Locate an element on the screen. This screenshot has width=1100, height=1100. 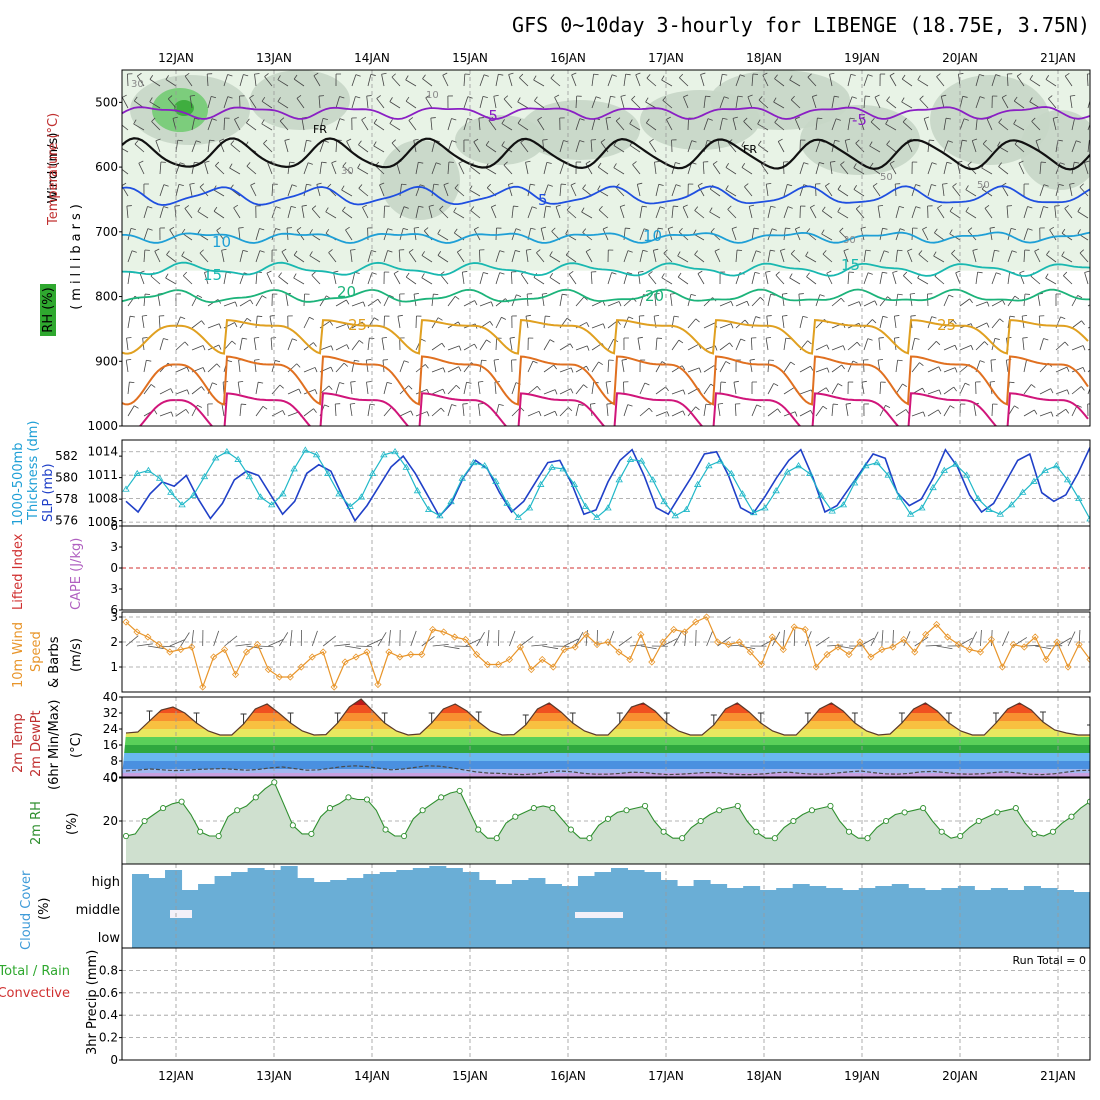
date-label-bottom: 16JAN is located at coordinates (568, 1076).